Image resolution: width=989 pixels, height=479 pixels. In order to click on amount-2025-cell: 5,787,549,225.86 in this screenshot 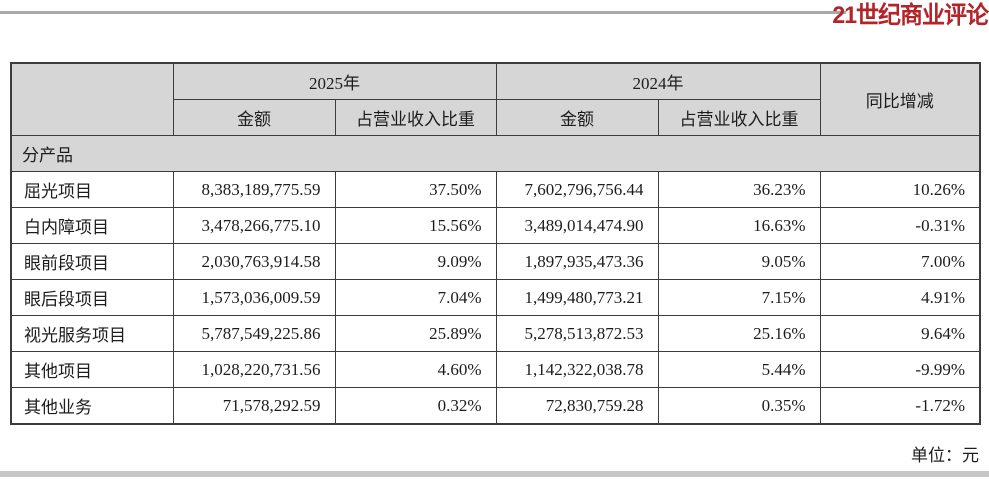, I will do `click(254, 333)`.